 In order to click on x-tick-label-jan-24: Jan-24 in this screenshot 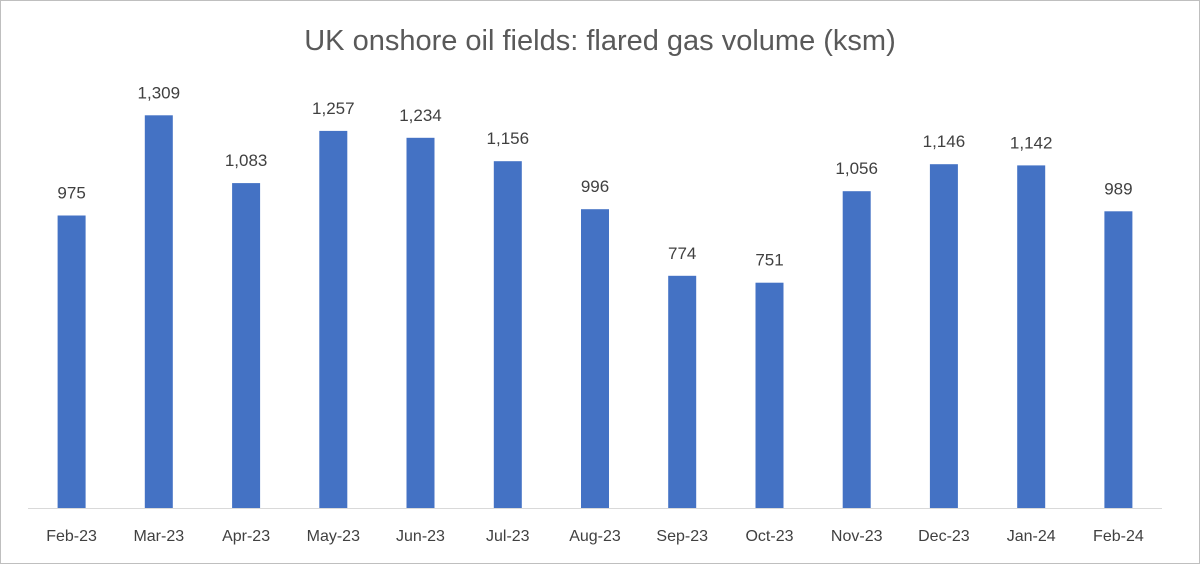, I will do `click(1031, 536)`.